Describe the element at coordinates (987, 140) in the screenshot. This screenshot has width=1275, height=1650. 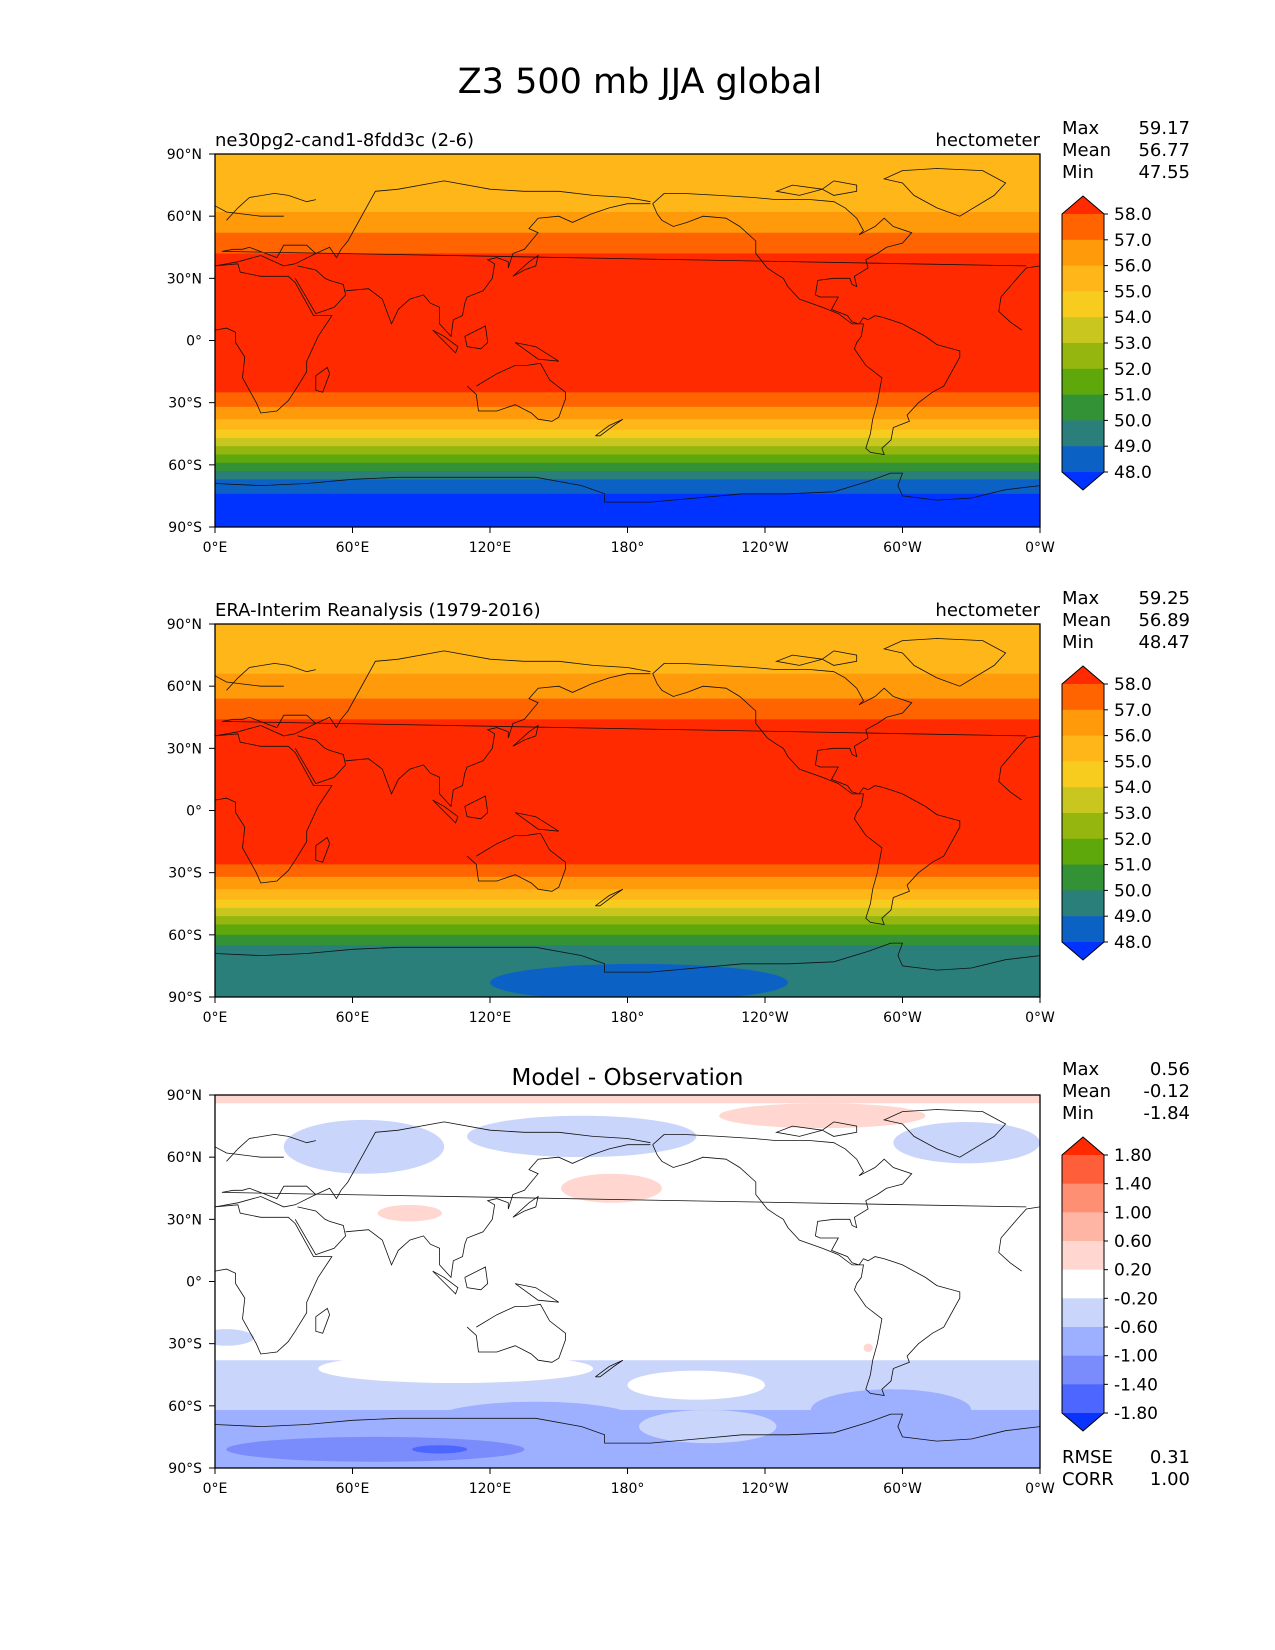
I see `panel-units-label: hectometer` at that location.